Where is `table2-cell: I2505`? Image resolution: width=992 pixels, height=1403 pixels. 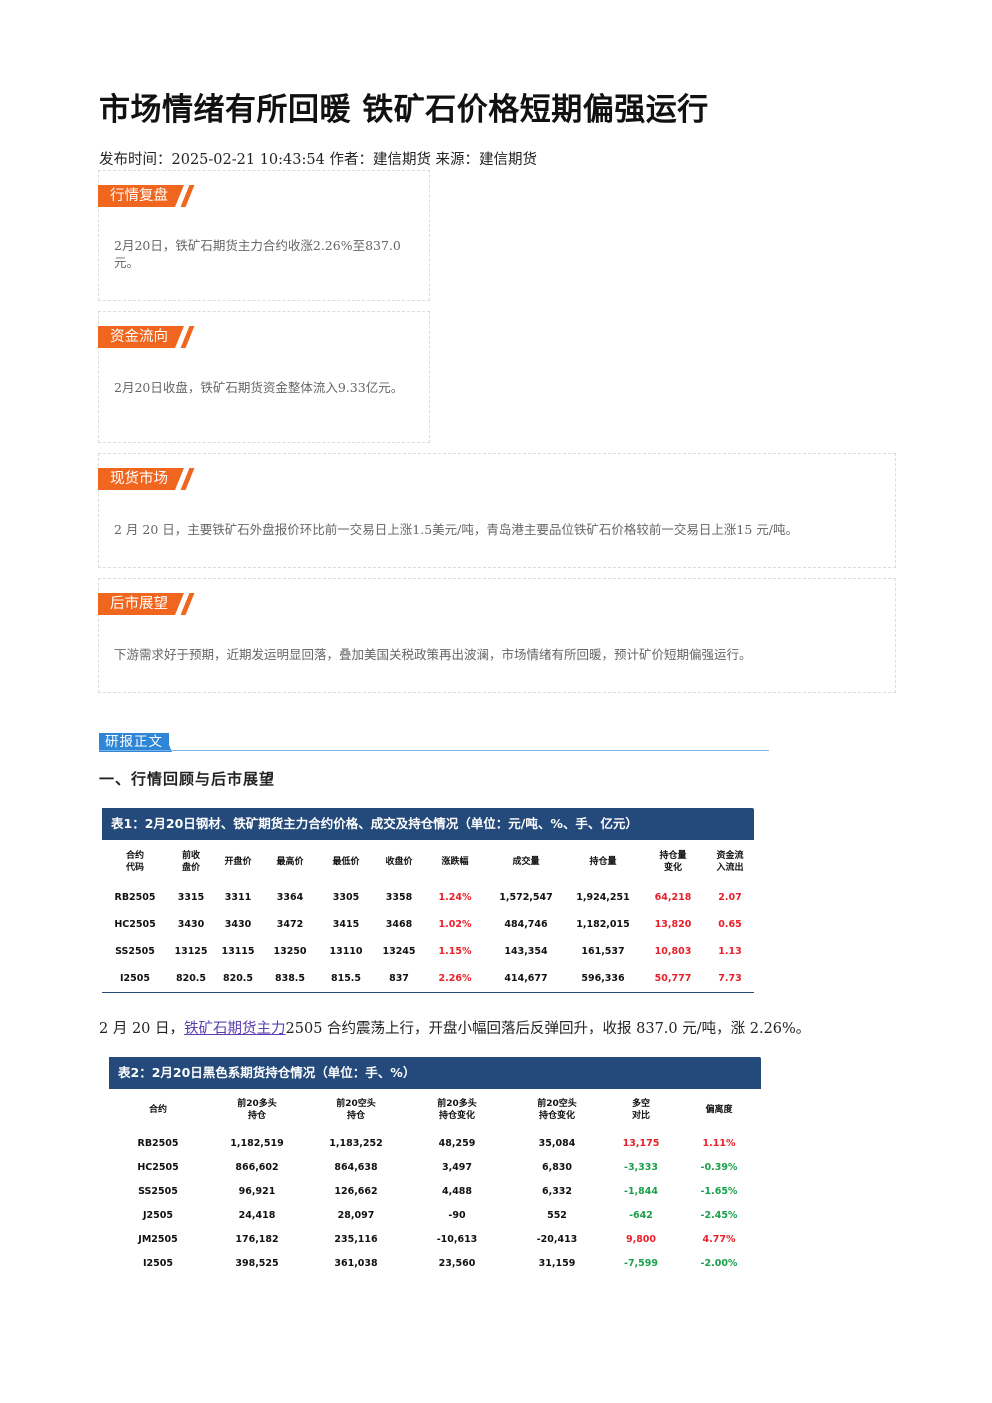
table2-cell: I2505 is located at coordinates (158, 1263).